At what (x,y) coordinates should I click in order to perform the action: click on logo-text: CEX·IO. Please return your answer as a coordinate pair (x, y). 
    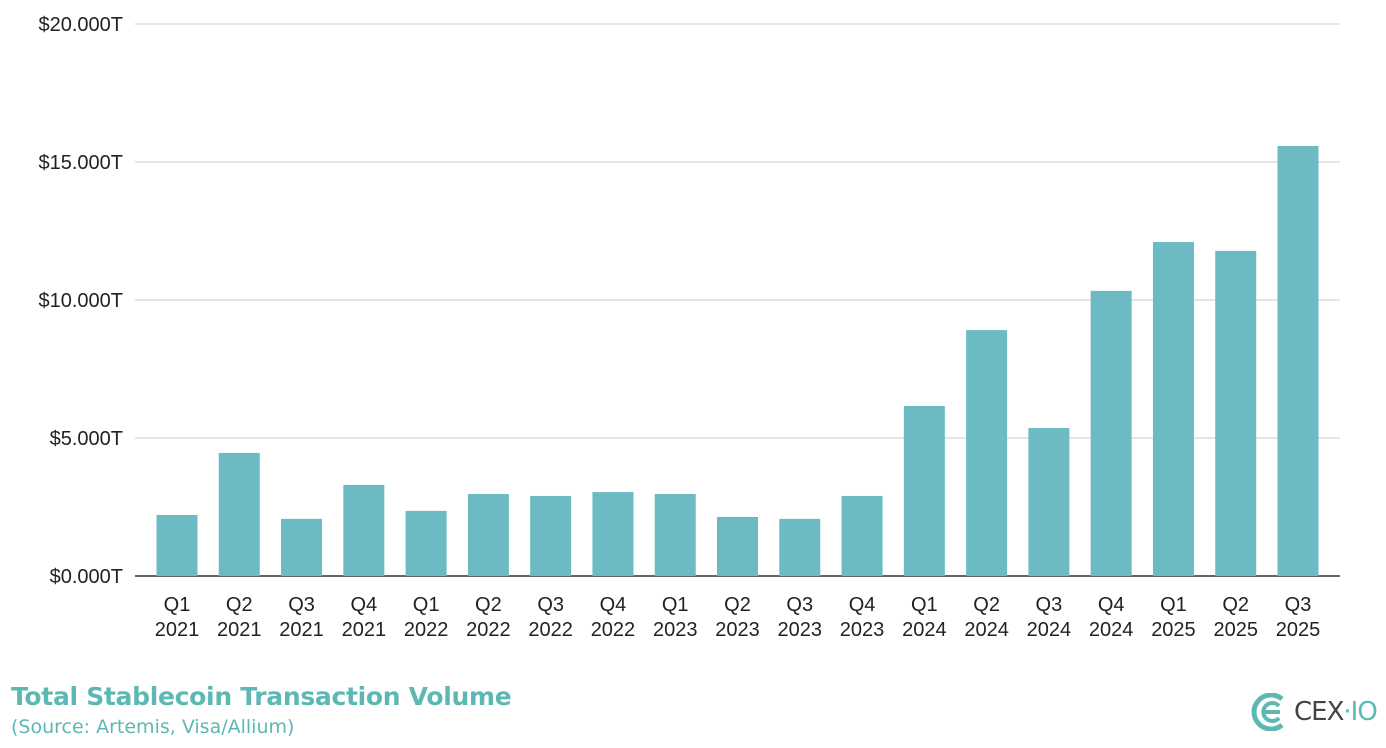
    Looking at the image, I should click on (1336, 712).